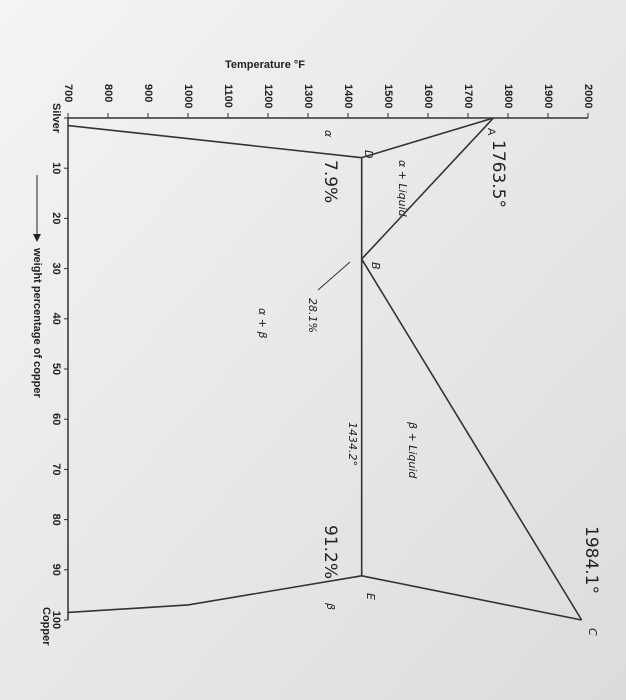 Image resolution: width=626 pixels, height=700 pixels. I want to click on annotation: β, so click(330, 606).